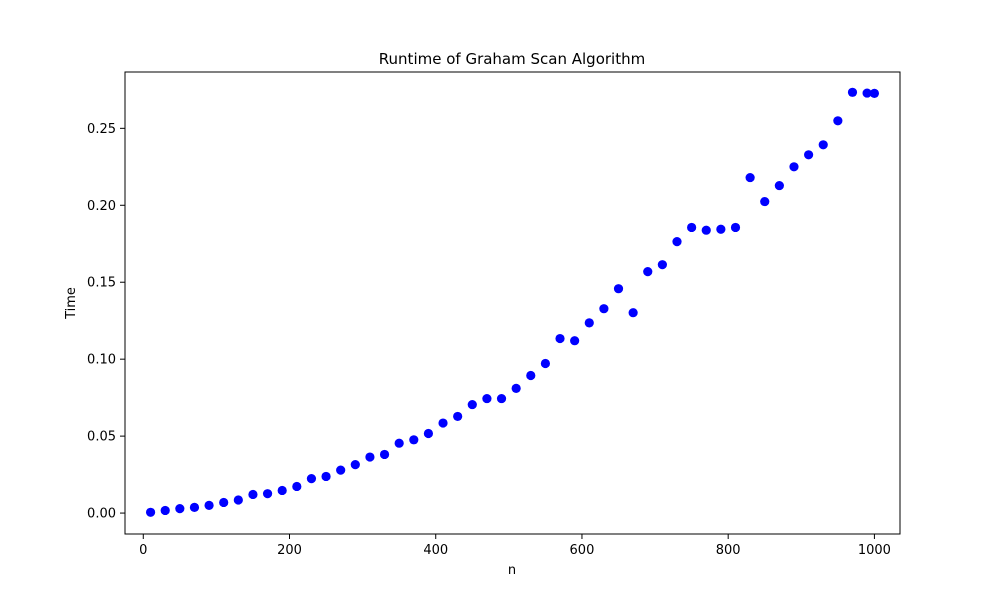 The image size is (1000, 600). I want to click on y-tick-label: 0.00, so click(101, 514).